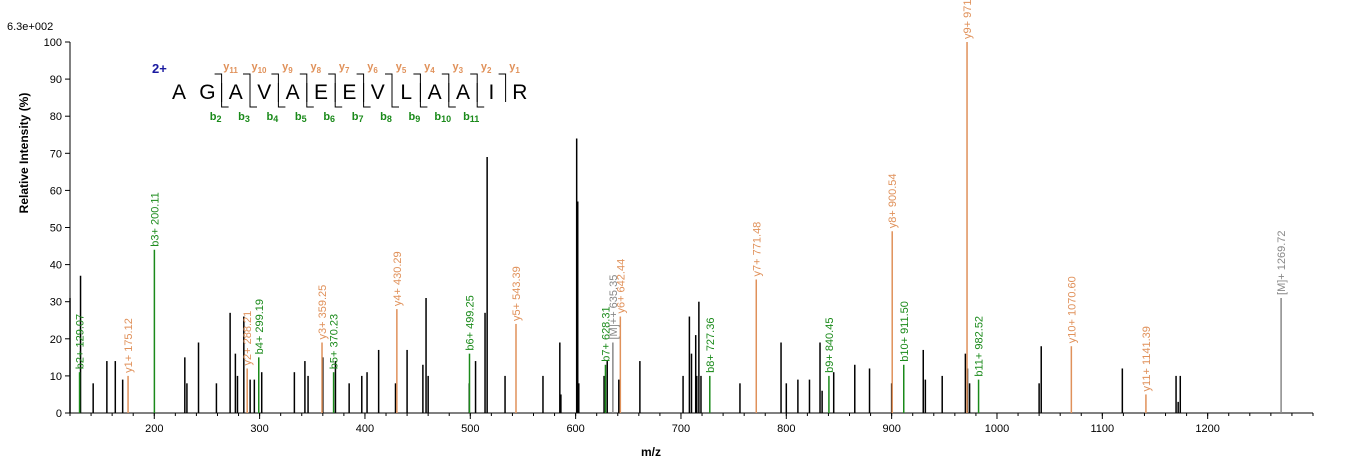  Describe the element at coordinates (56, 80) in the screenshot. I see `y-tick-label: 90` at that location.